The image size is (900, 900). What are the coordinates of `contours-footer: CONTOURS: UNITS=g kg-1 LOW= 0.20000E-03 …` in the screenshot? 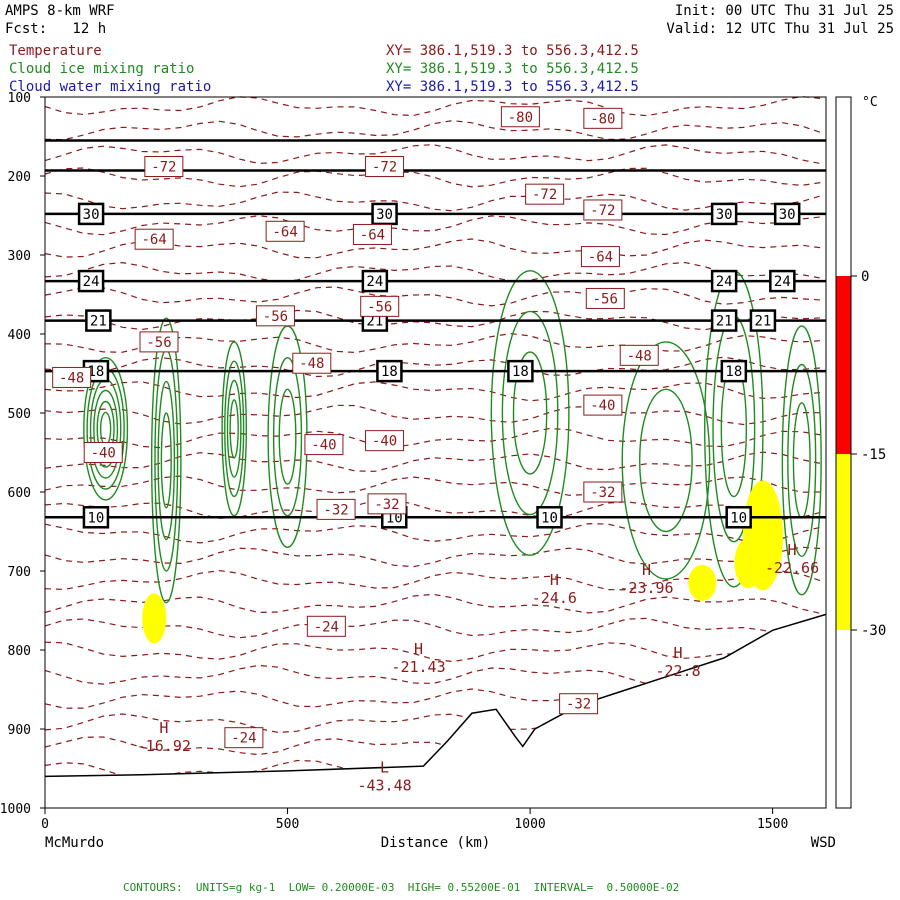 It's located at (401, 887).